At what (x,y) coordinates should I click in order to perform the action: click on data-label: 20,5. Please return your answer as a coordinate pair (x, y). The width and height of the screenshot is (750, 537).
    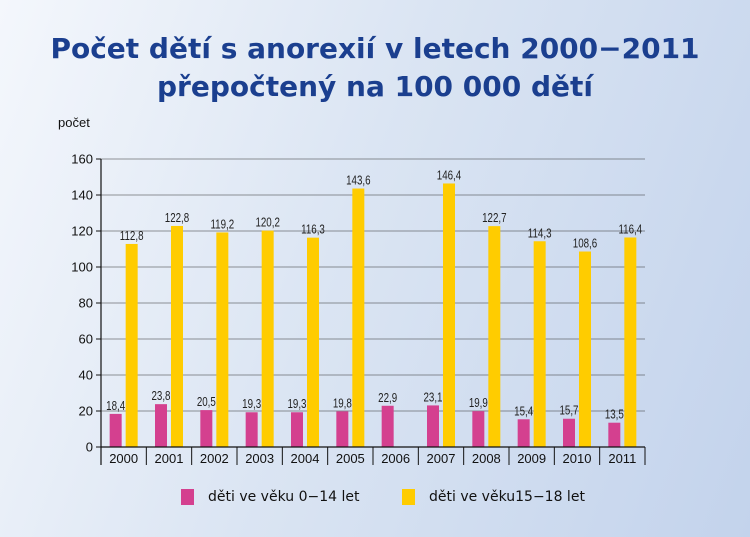
    Looking at the image, I should click on (206, 402).